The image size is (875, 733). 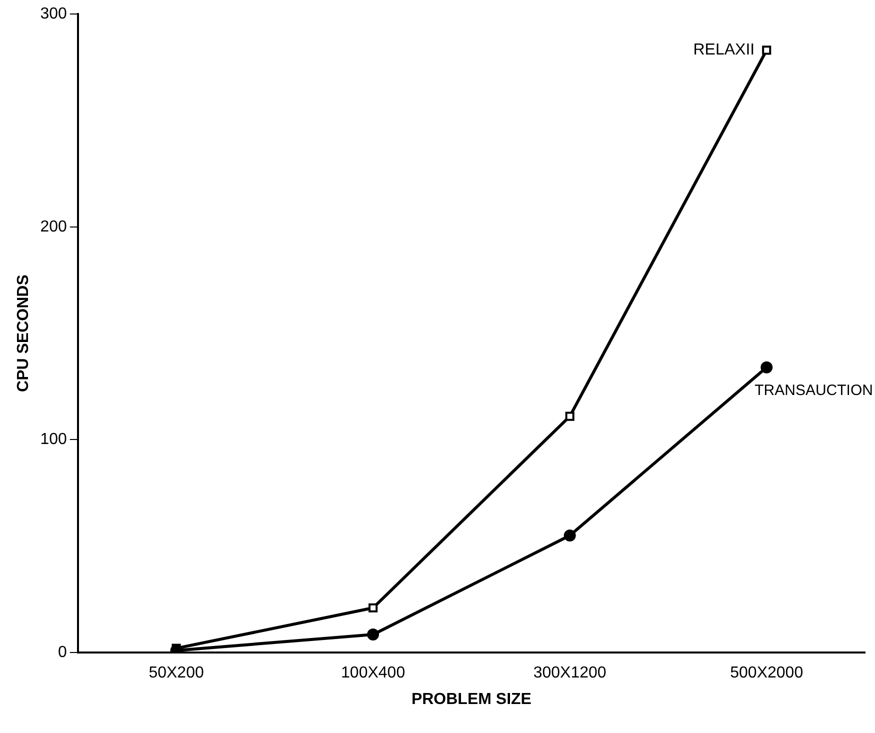 I want to click on y-axis-title: CPU SECONDS, so click(x=23, y=333).